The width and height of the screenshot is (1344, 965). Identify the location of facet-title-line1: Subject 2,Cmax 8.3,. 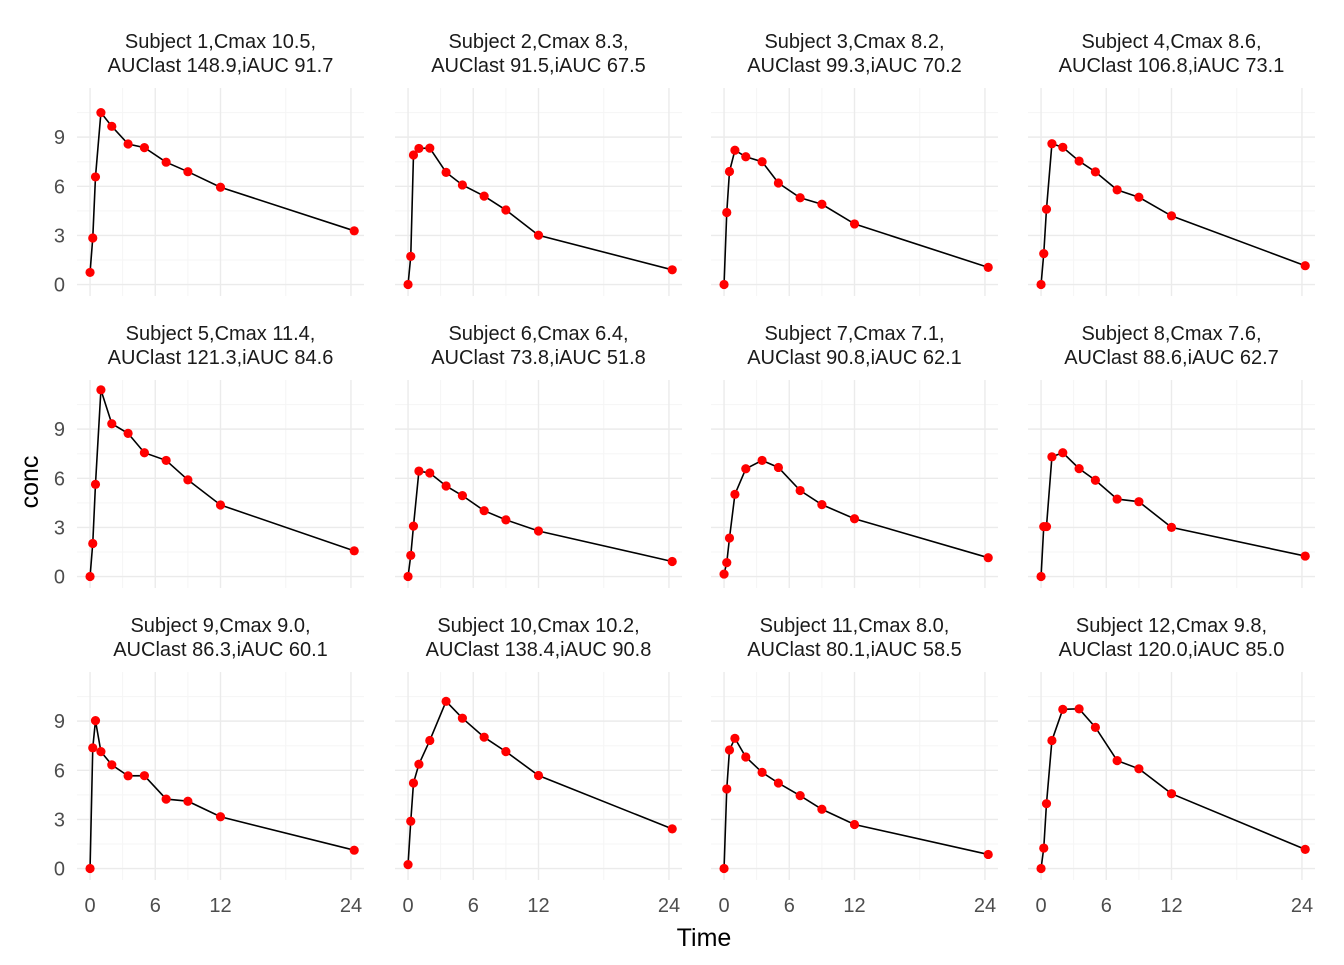
(538, 42).